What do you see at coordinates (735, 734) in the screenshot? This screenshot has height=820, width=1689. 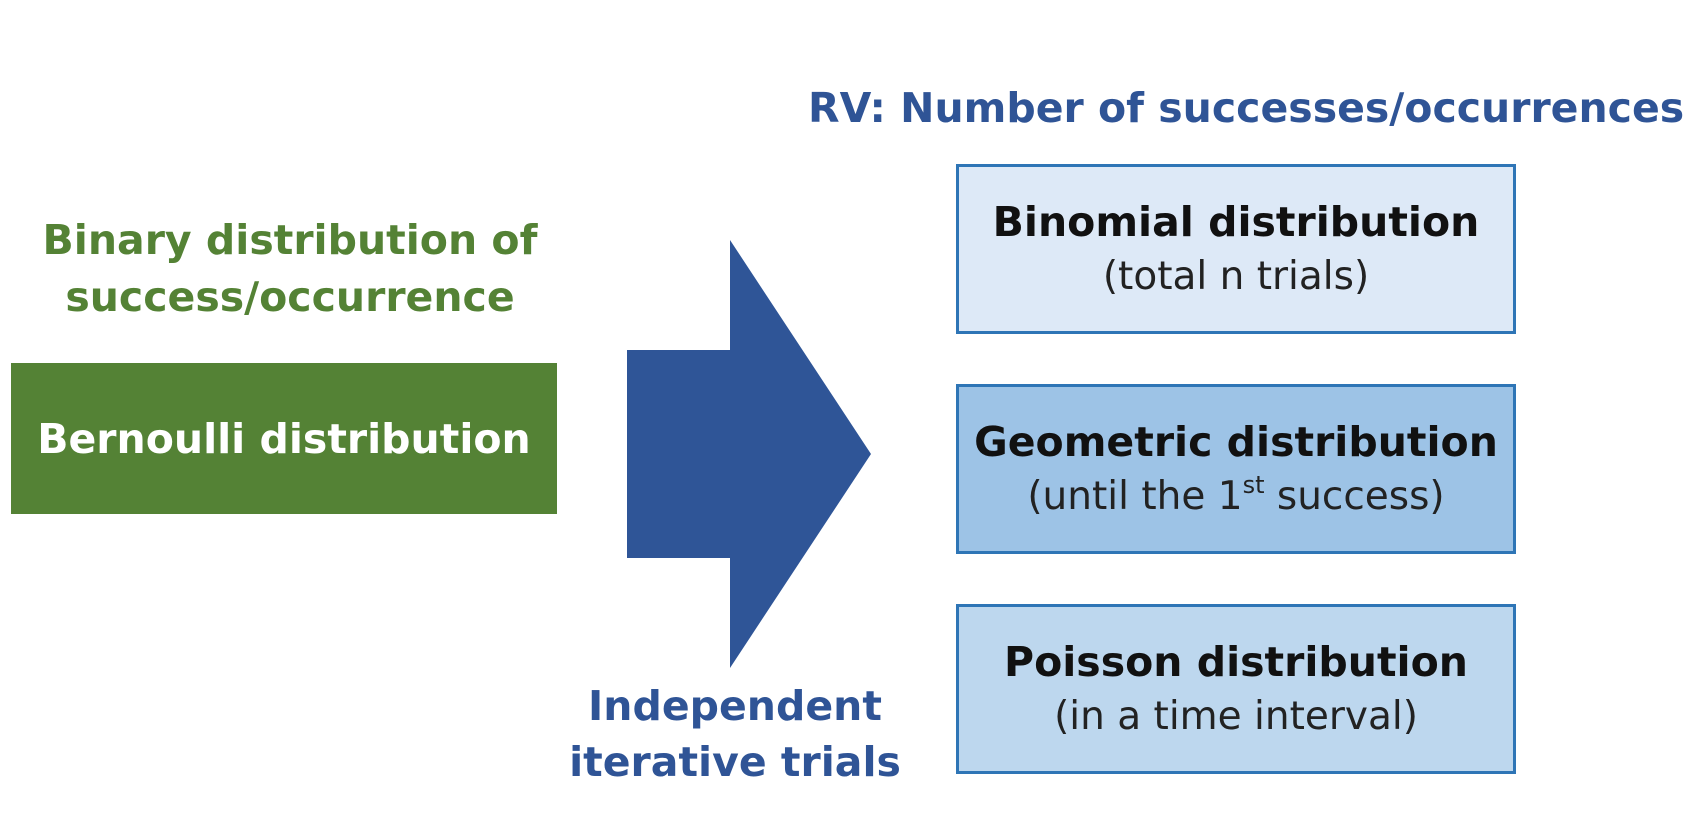 I see `independent-trials-label: Independent iterative trials` at bounding box center [735, 734].